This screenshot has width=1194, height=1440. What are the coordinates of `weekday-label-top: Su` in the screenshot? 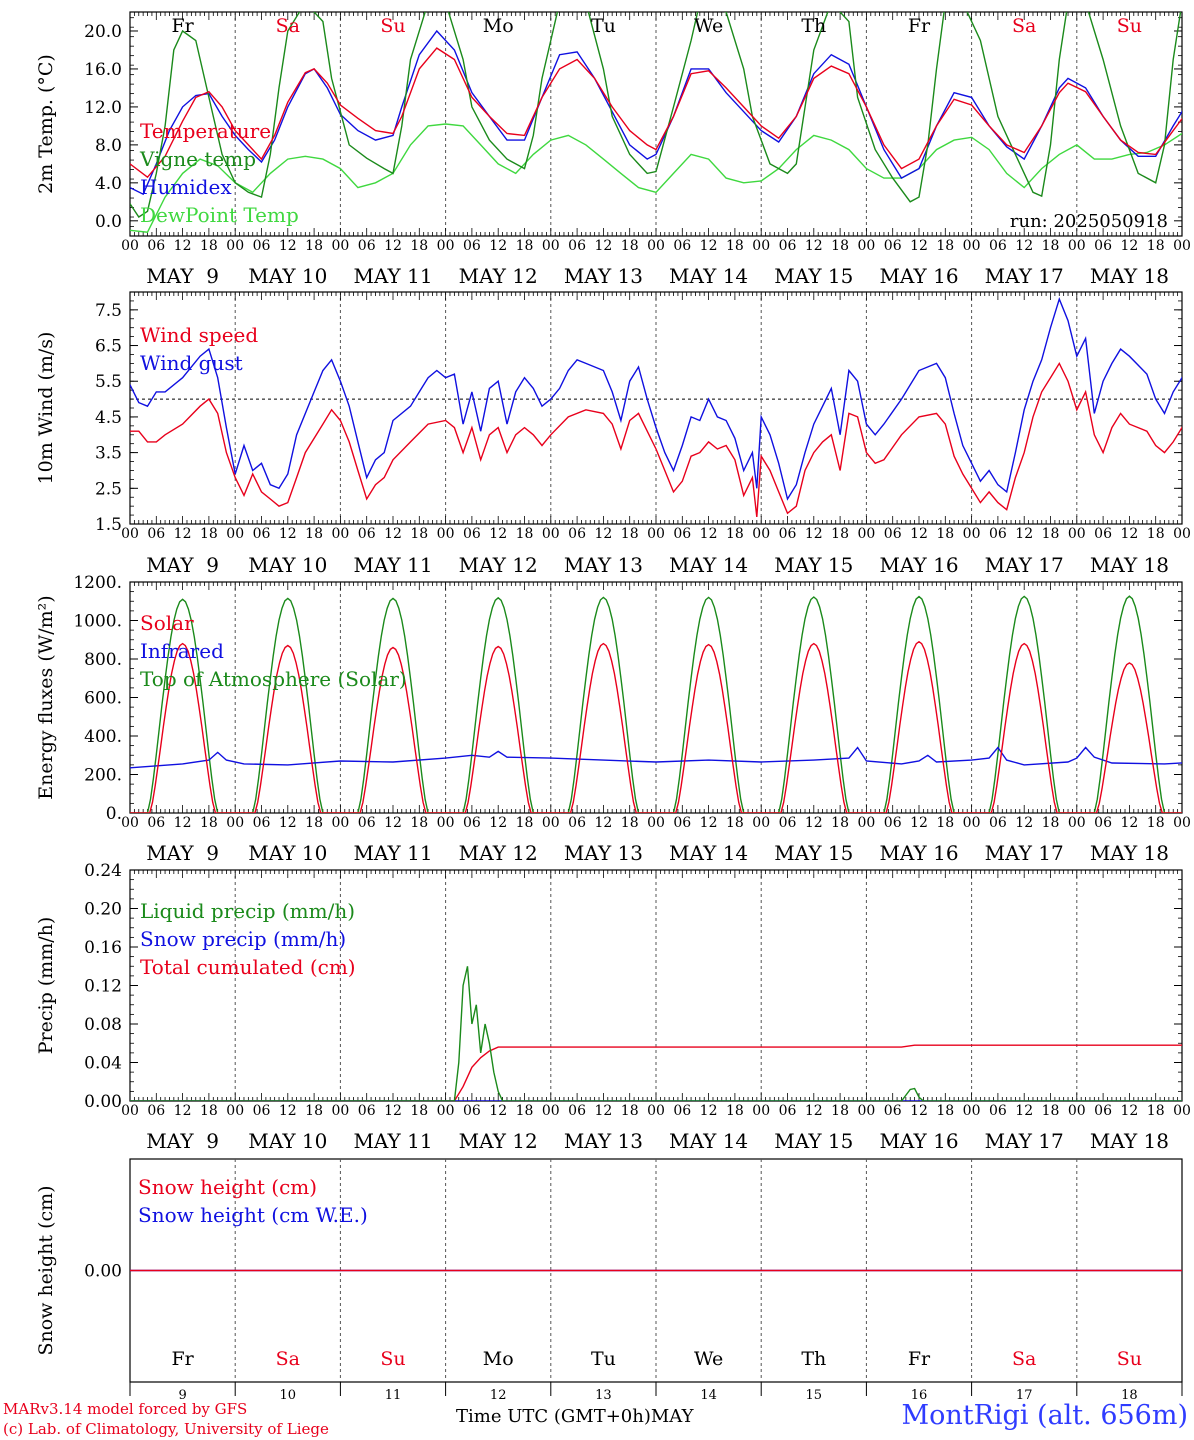 It's located at (392, 26).